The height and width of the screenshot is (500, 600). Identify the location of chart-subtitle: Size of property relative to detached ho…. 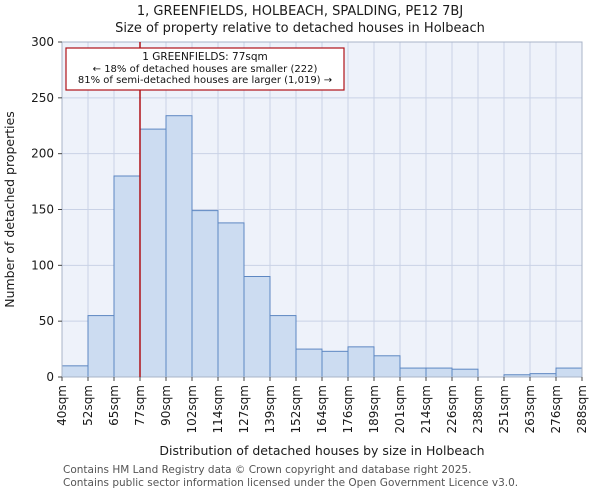
(300, 28).